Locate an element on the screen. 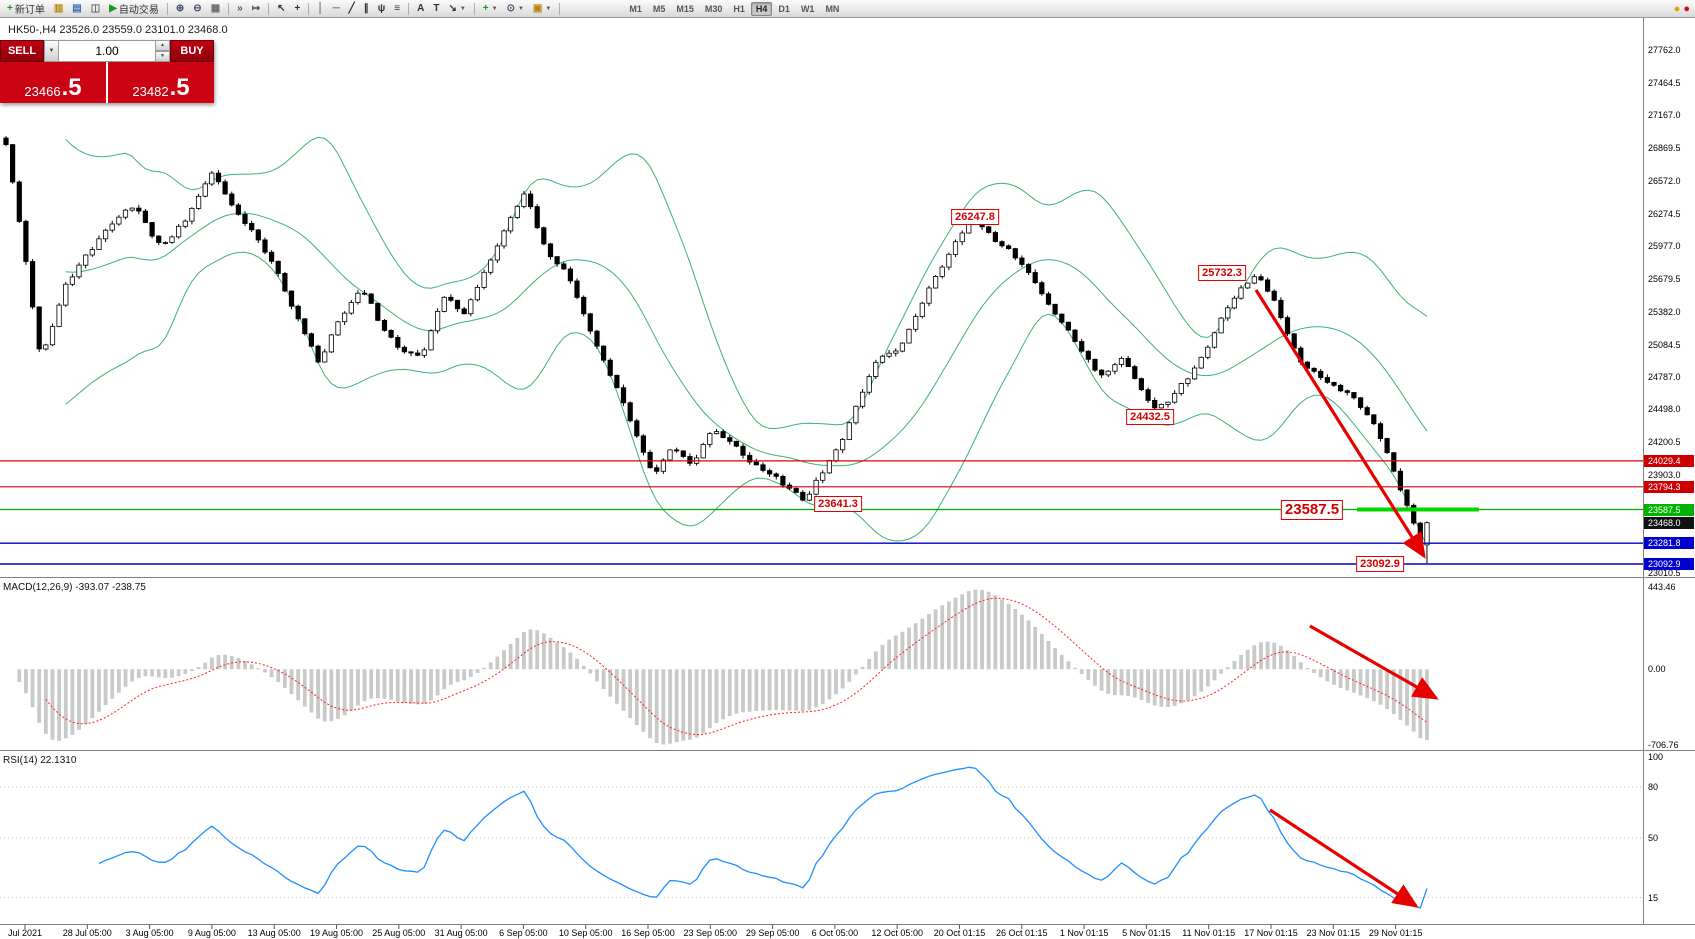 The image size is (1695, 939). price-label-object: 24432.5 is located at coordinates (1150, 416).